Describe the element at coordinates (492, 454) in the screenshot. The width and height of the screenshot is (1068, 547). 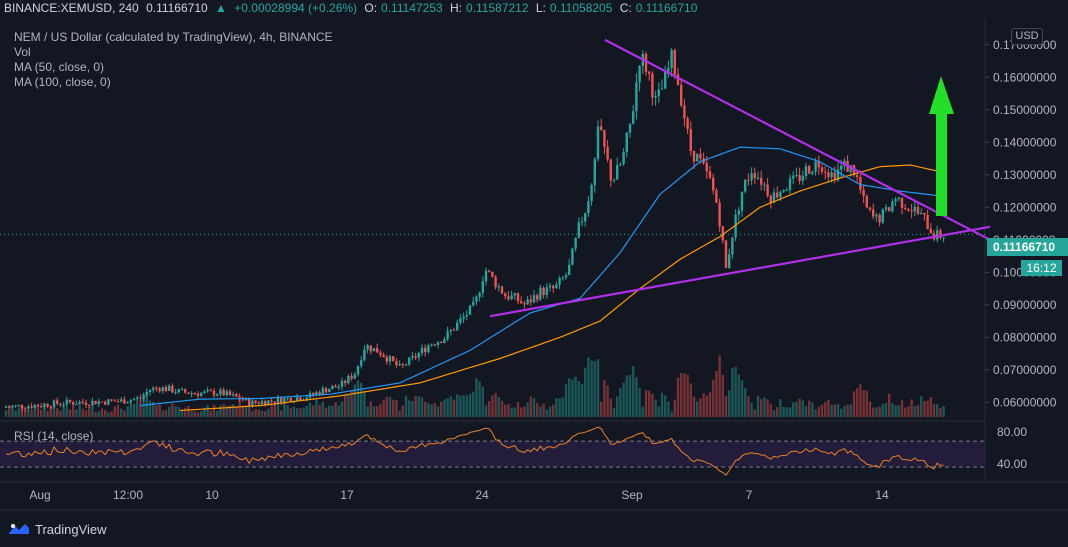
I see `rsi-band-fill` at that location.